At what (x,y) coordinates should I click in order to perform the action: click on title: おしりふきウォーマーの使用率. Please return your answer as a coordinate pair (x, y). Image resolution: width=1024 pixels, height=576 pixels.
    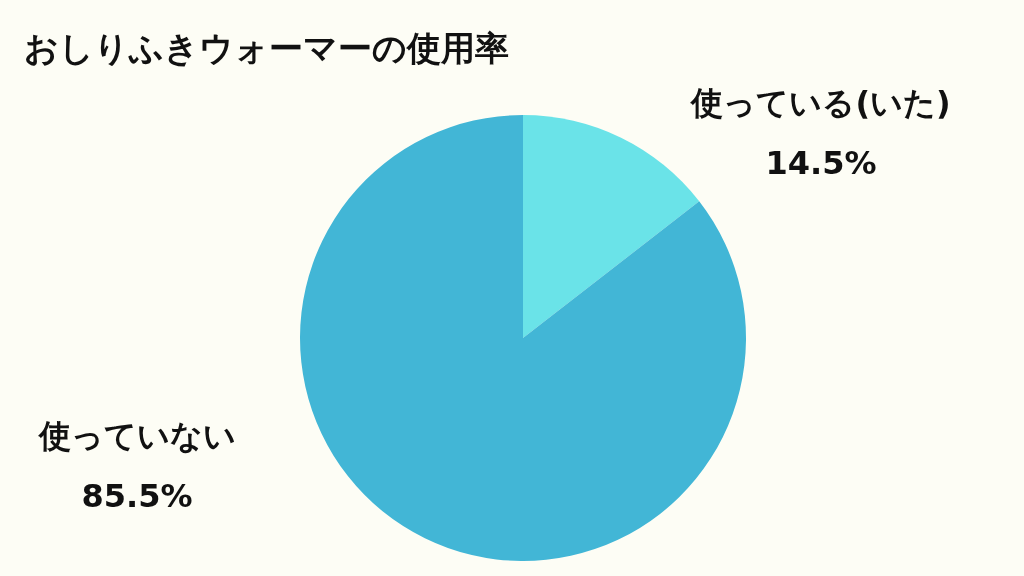
    Looking at the image, I should click on (266, 47).